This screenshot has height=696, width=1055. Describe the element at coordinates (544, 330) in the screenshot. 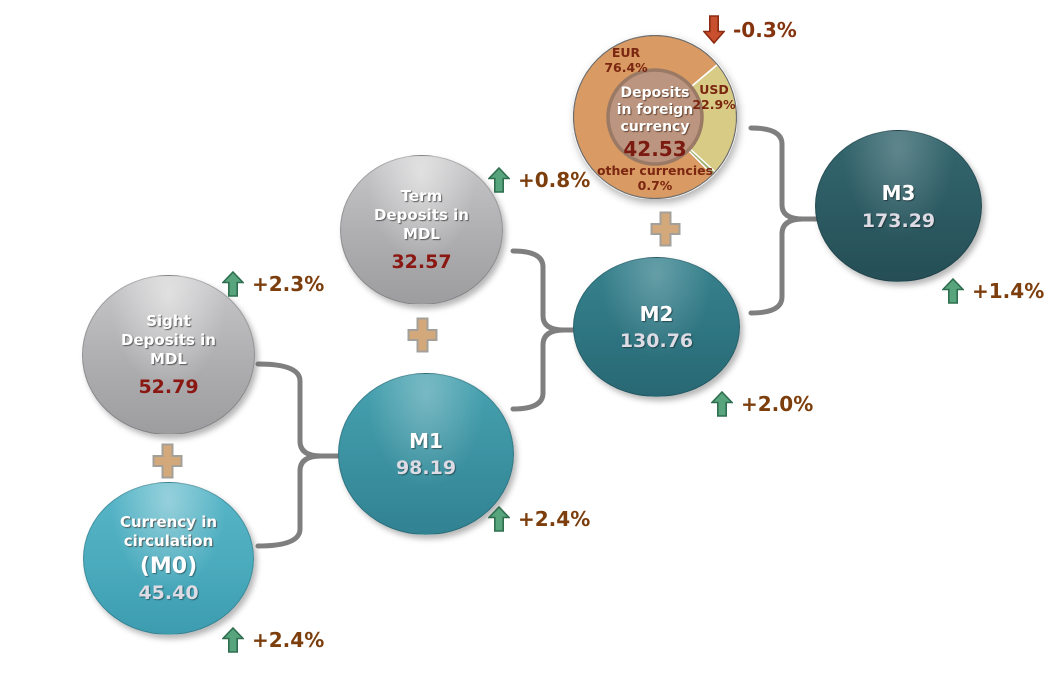

I see `brace-term-m1-to-m2` at that location.